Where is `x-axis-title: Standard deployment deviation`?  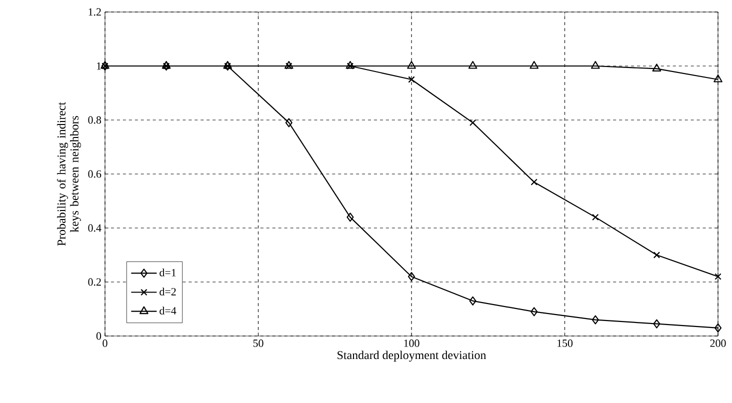
x-axis-title: Standard deployment deviation is located at coordinates (412, 356).